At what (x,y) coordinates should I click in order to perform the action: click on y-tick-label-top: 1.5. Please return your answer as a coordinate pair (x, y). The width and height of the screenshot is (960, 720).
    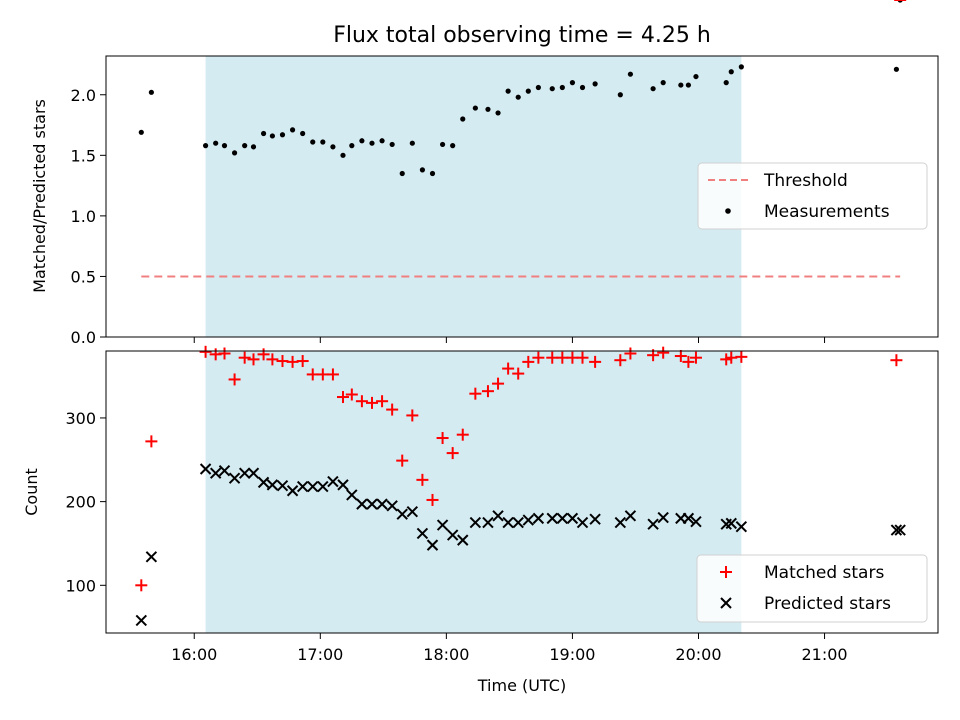
    Looking at the image, I should click on (83, 155).